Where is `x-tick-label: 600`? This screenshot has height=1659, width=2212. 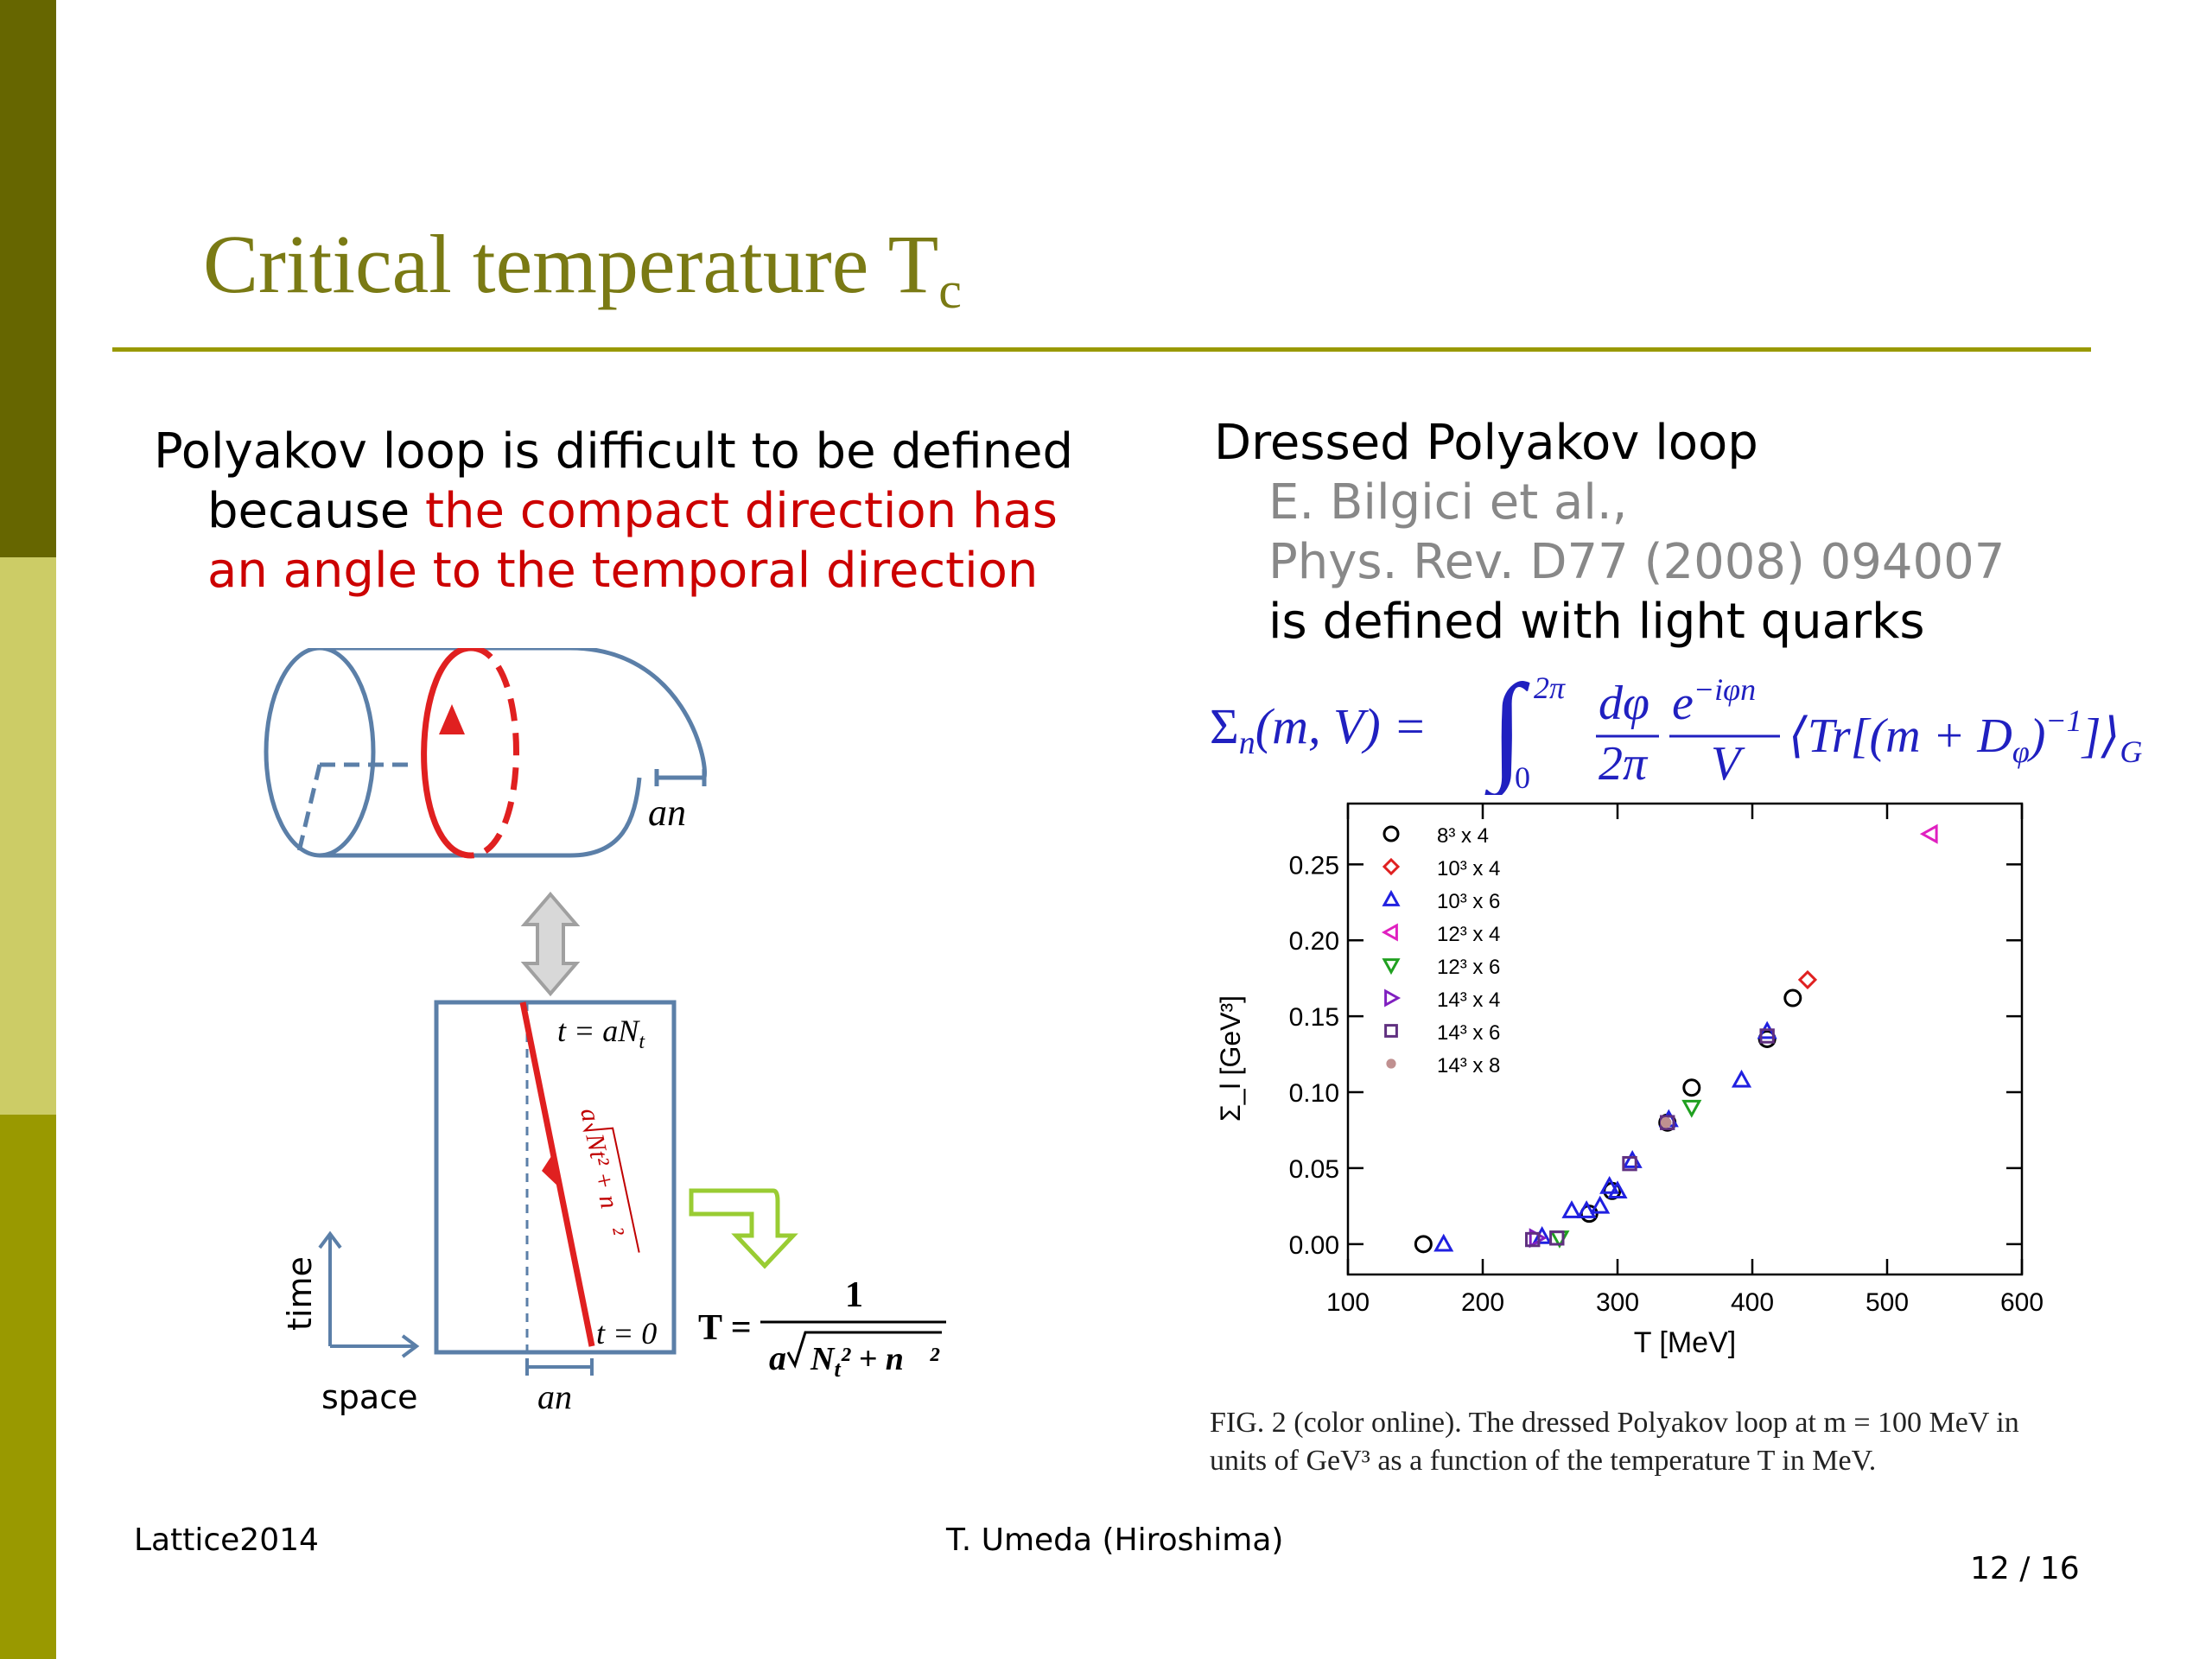
x-tick-label: 600 is located at coordinates (2022, 1302).